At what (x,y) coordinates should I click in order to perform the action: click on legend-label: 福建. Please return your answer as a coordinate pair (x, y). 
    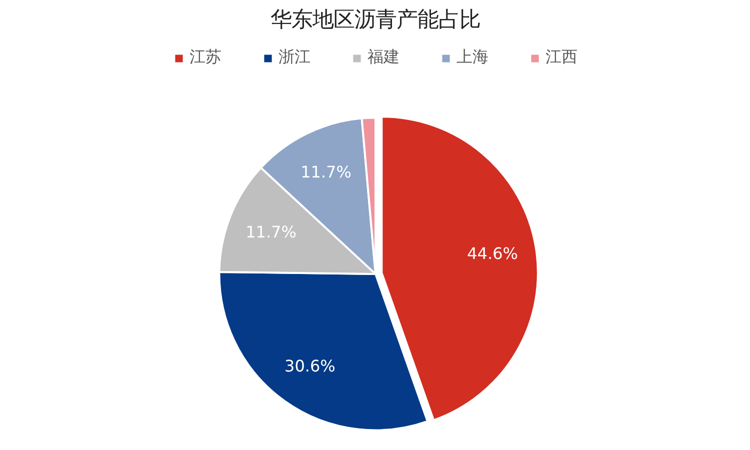
    Looking at the image, I should click on (384, 57).